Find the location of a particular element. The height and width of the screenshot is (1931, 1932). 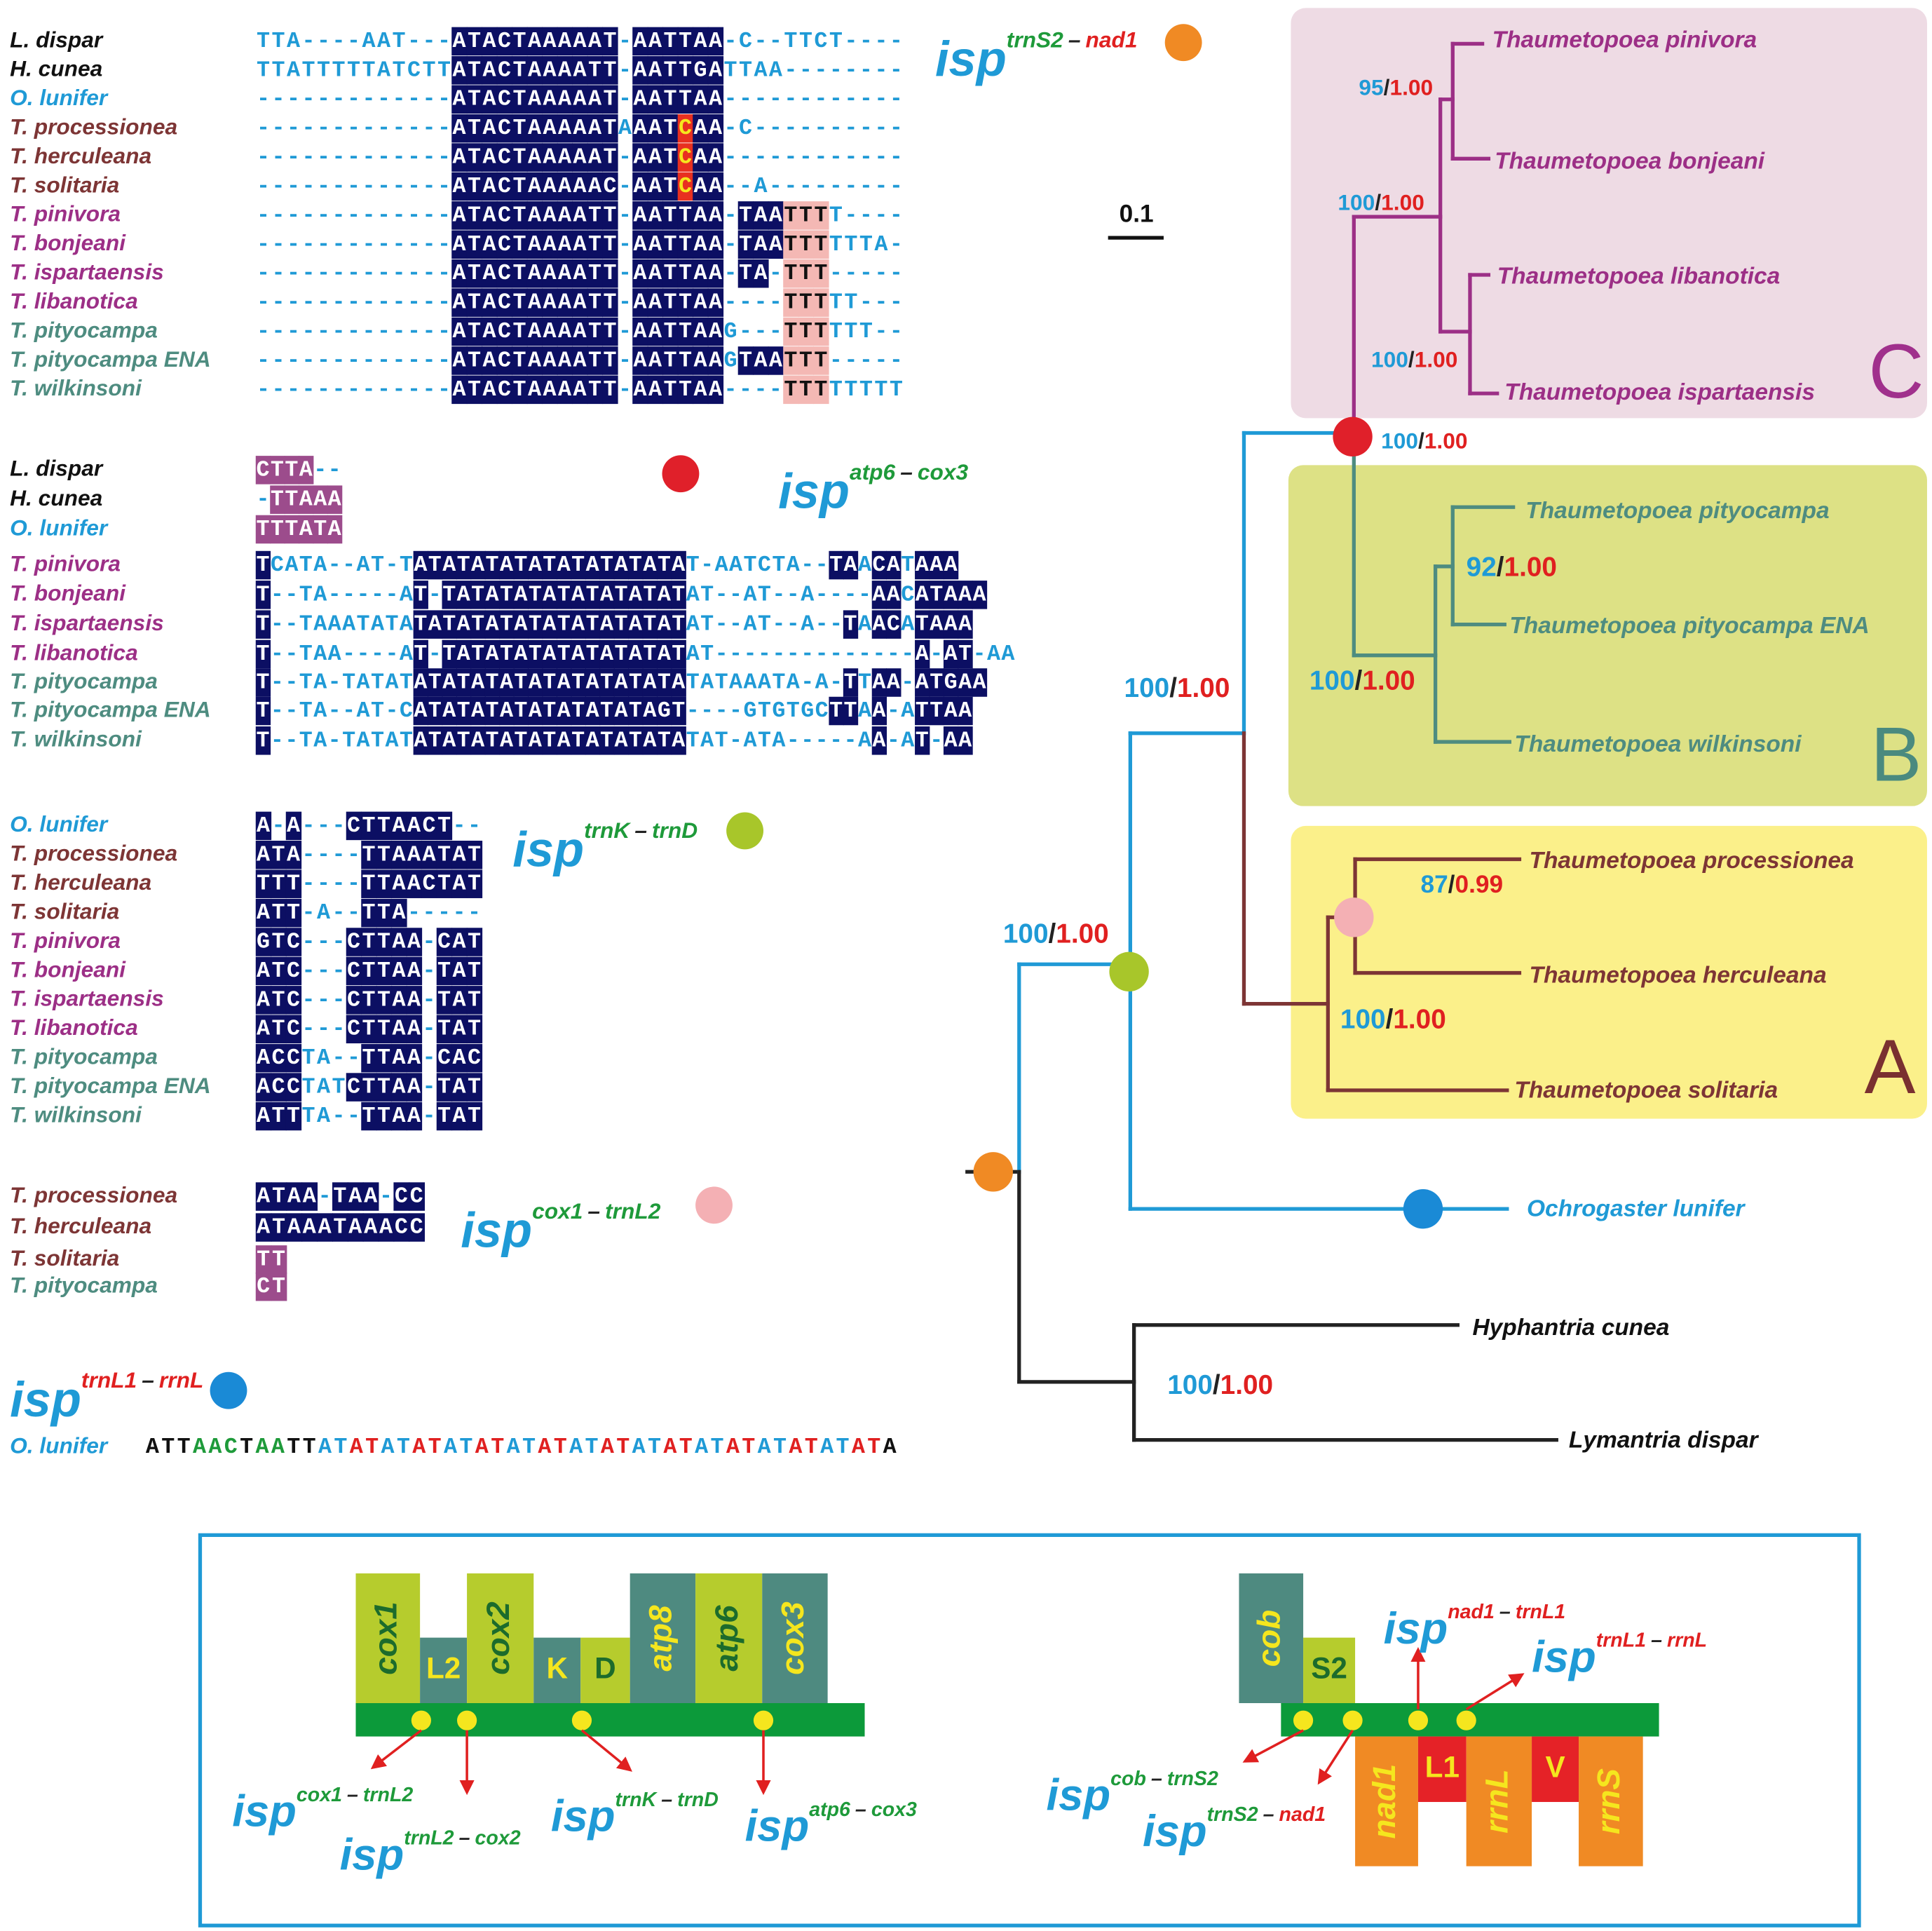

gene-label: V is located at coordinates (1555, 1766).